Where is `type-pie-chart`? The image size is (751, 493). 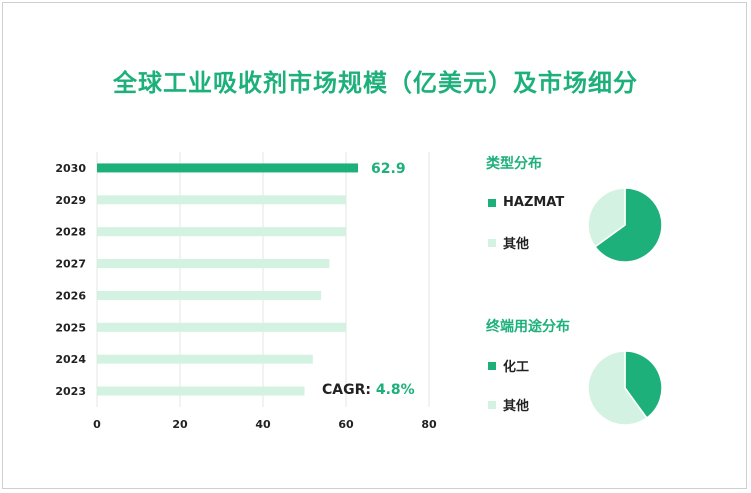 type-pie-chart is located at coordinates (625, 225).